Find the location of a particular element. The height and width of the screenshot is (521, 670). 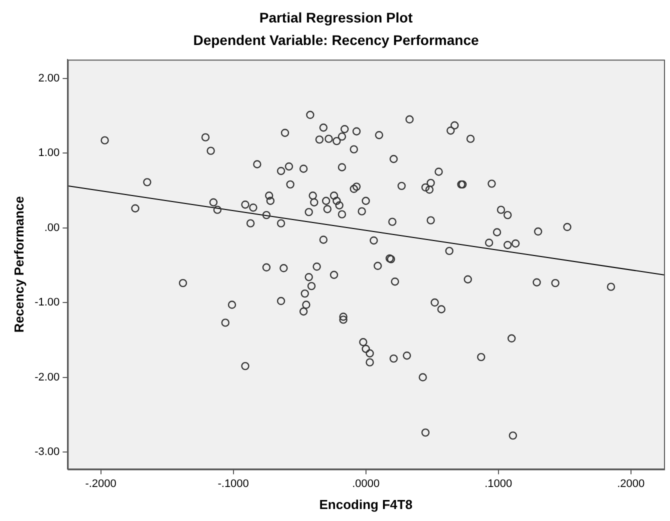

x-tick-label: .1000 is located at coordinates (498, 484).